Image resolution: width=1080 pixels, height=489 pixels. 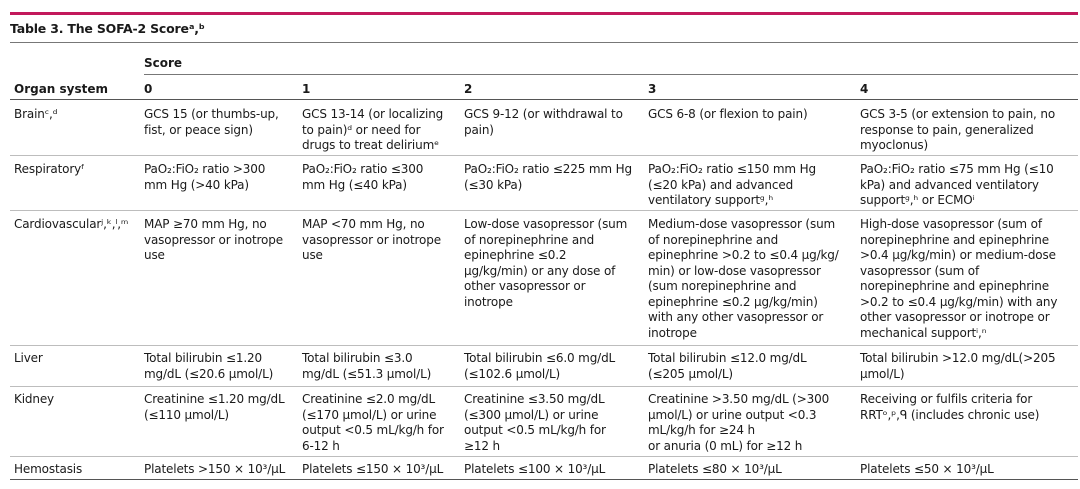 What do you see at coordinates (205, 177) in the screenshot?
I see `score-cell-0: PaO₂:FiO₂ ratio >300 mm Hg (>40 kPa)` at bounding box center [205, 177].